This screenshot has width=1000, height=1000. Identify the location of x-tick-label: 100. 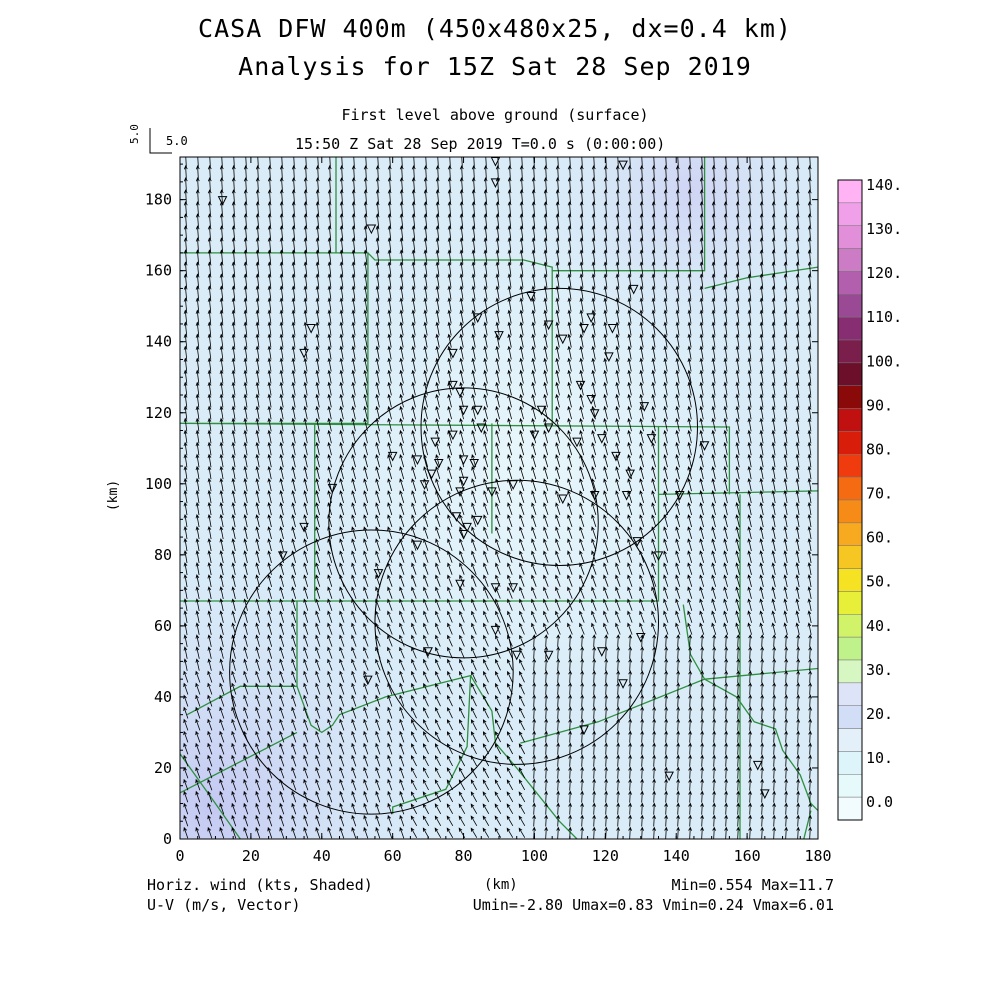
(534, 856).